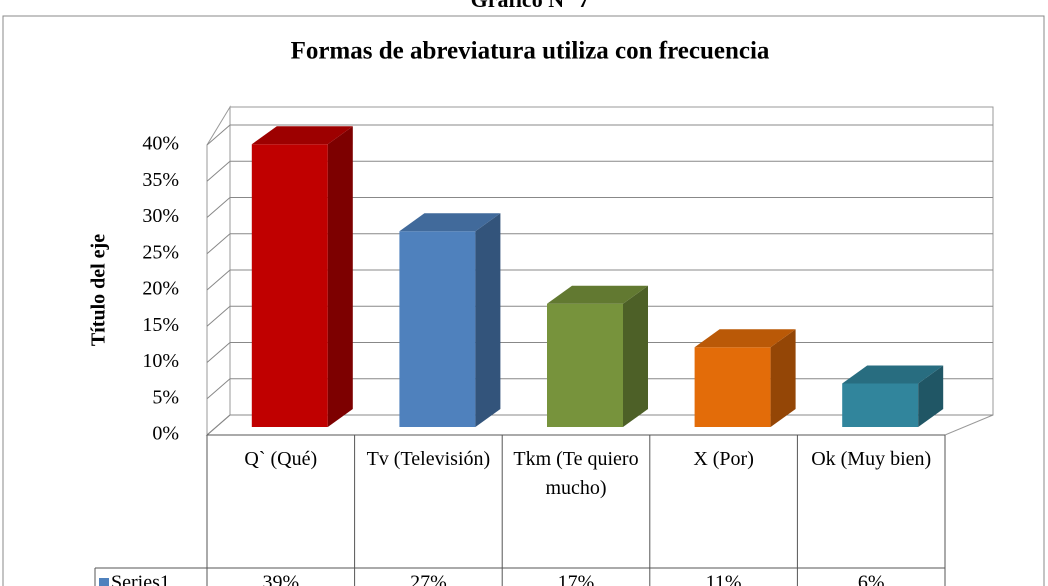 The image size is (1048, 586). I want to click on value-label: 6%, so click(871, 579).